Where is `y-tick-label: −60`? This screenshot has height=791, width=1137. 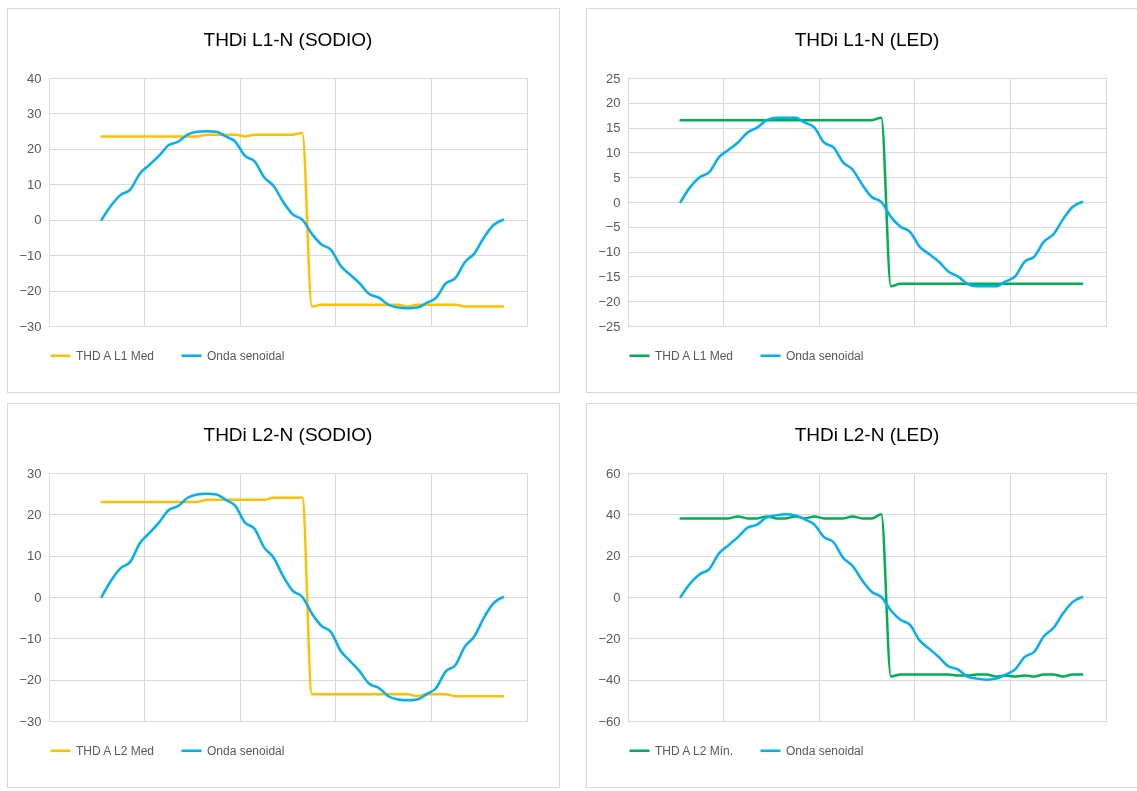 y-tick-label: −60 is located at coordinates (609, 721).